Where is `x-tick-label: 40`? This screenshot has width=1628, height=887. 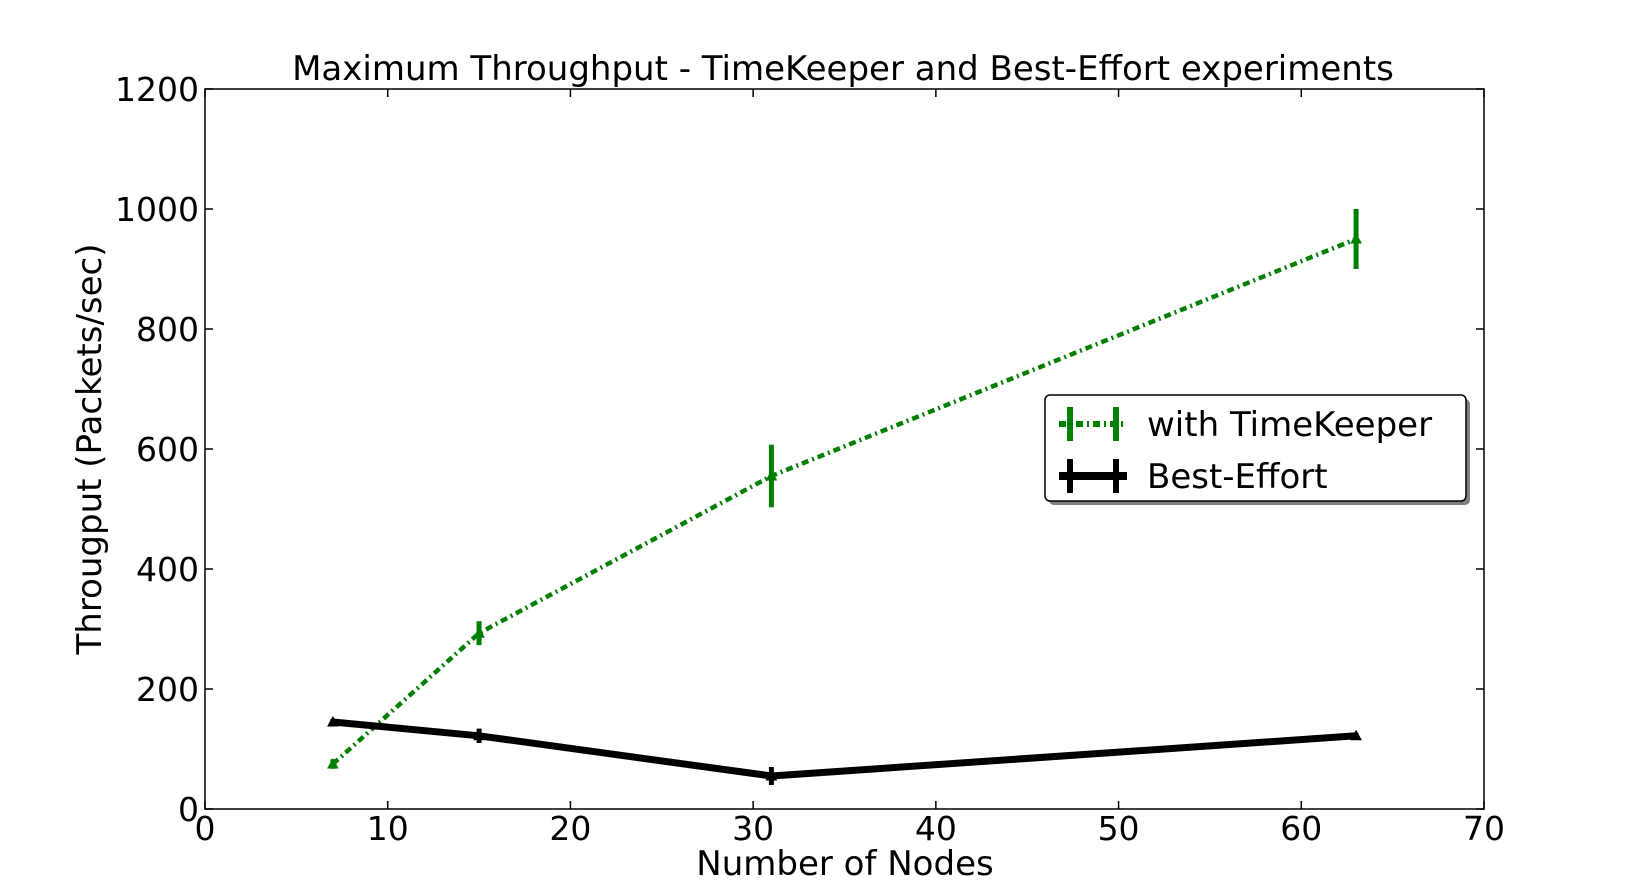 x-tick-label: 40 is located at coordinates (936, 828).